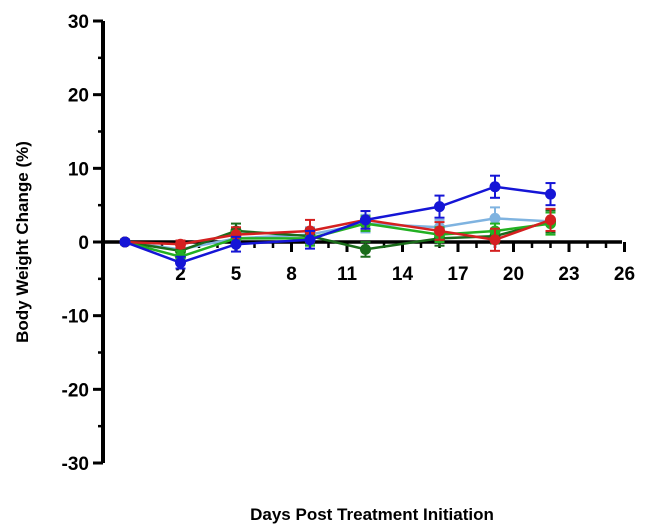 The height and width of the screenshot is (531, 650). Describe the element at coordinates (403, 274) in the screenshot. I see `x-tick-label: 14` at that location.